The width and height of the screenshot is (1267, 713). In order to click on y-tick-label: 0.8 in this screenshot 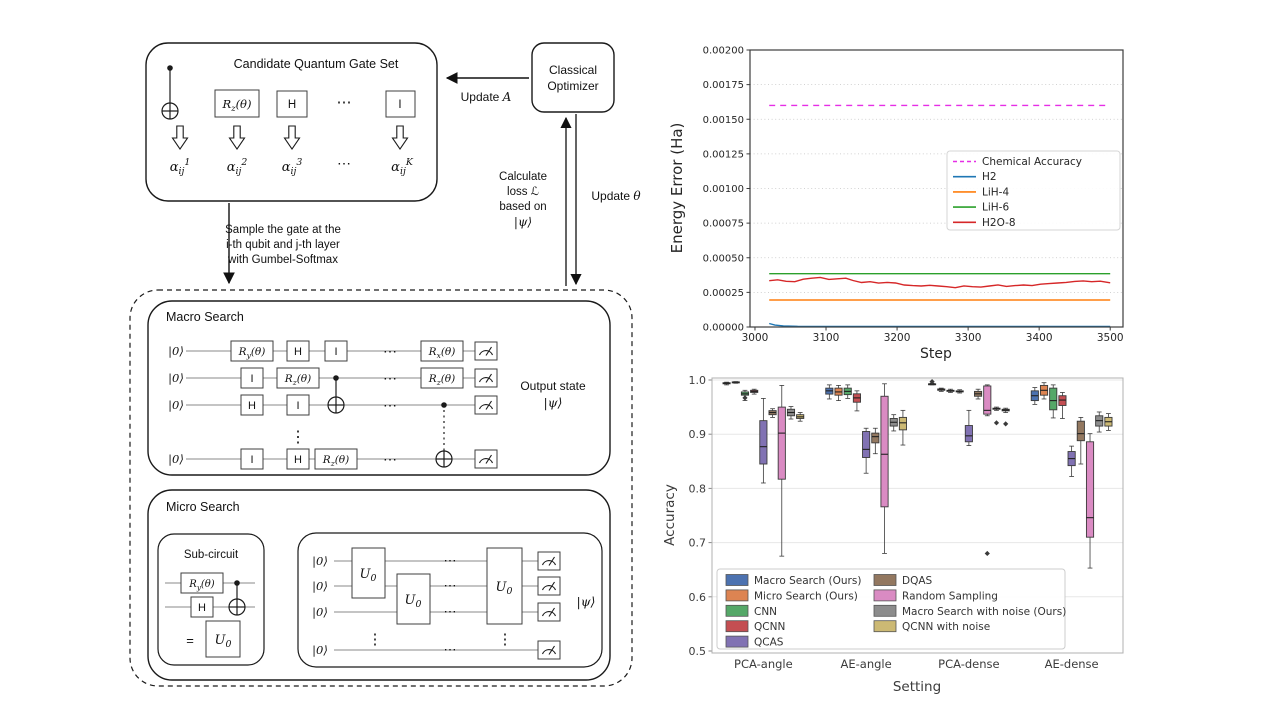, I will do `click(698, 488)`.